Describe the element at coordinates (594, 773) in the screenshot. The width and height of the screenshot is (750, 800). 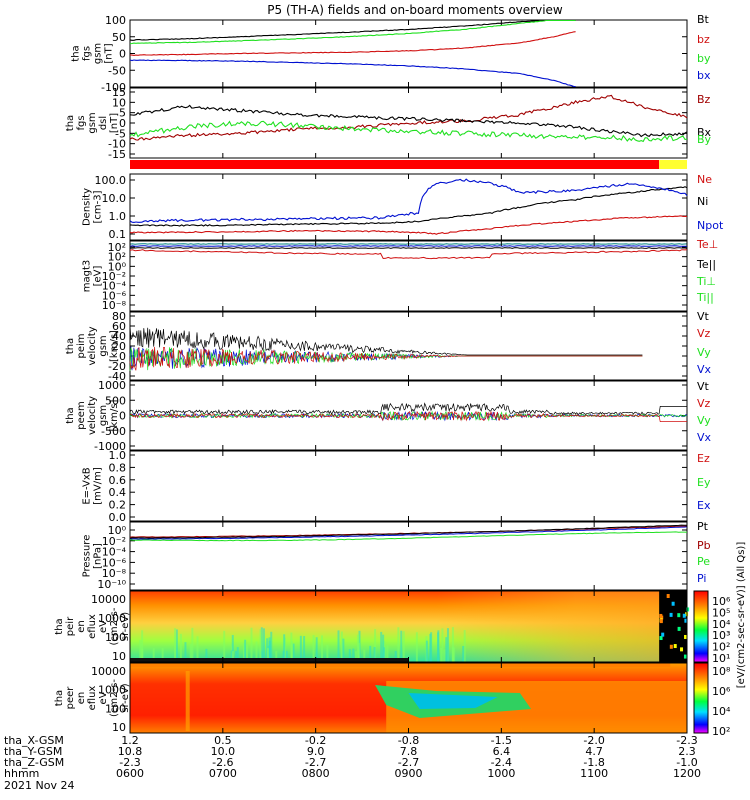
I see `footer-value: 1100` at that location.